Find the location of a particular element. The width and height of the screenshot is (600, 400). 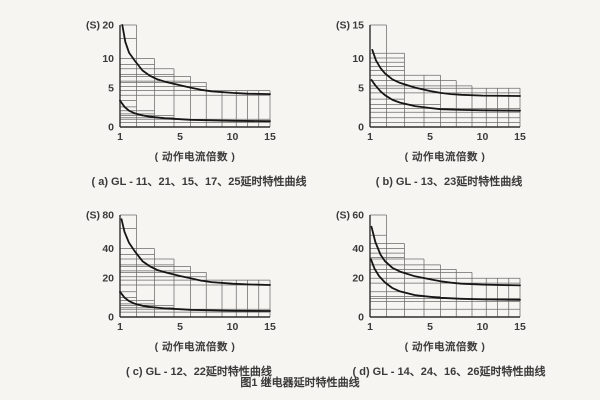

svg-text: 80 is located at coordinates (108, 216).